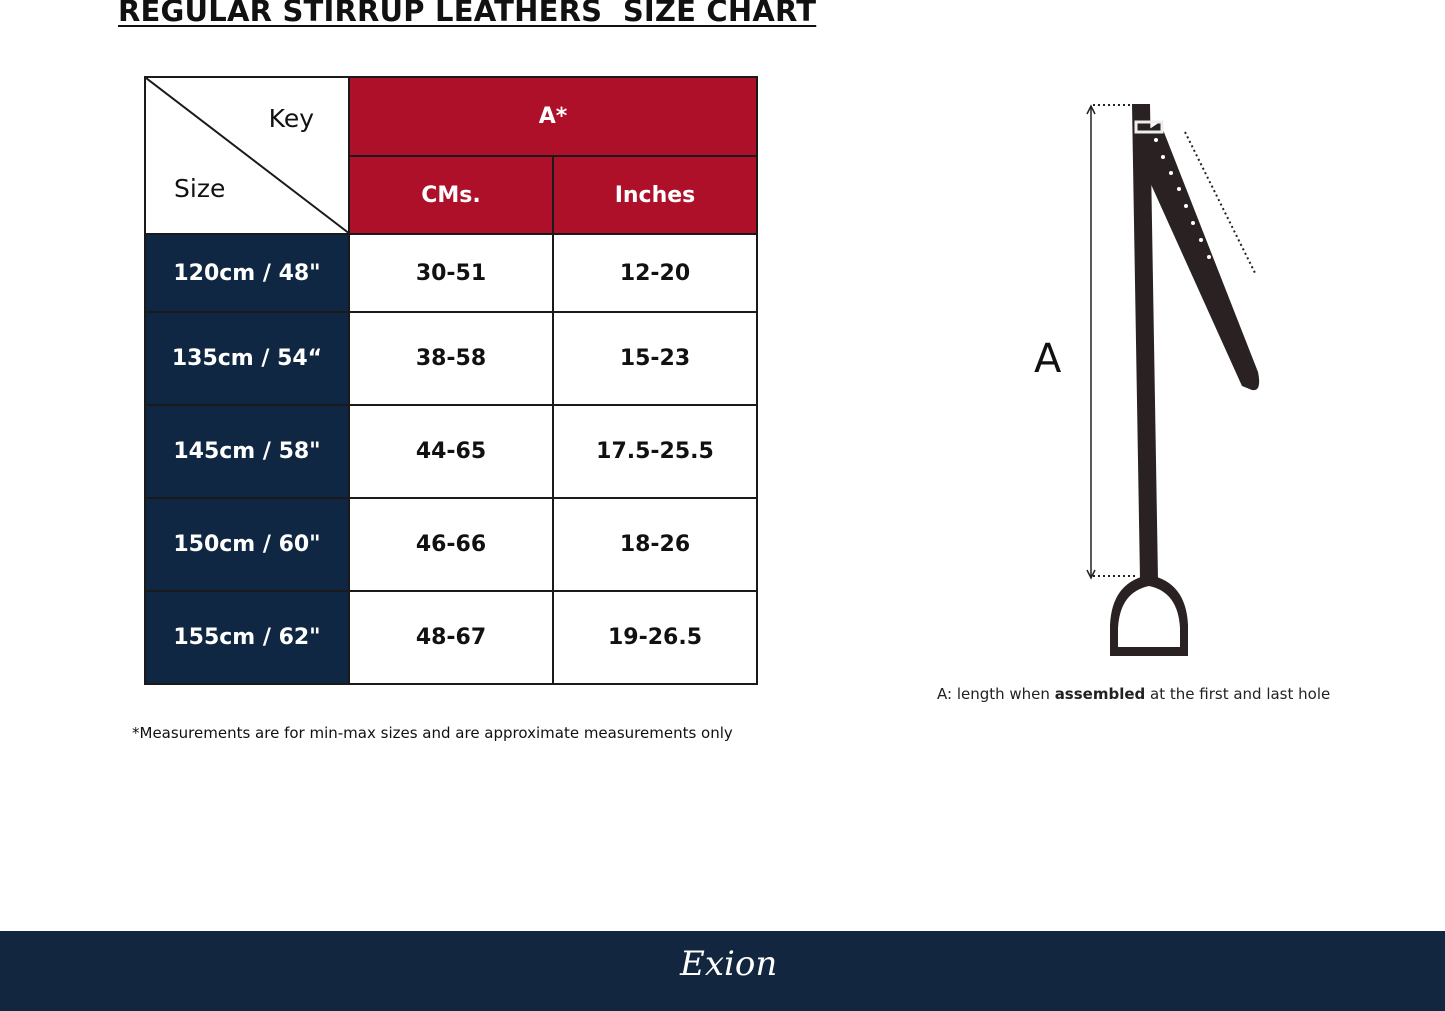  I want to click on stirrup-leather-illustration, so click(1173, 380).